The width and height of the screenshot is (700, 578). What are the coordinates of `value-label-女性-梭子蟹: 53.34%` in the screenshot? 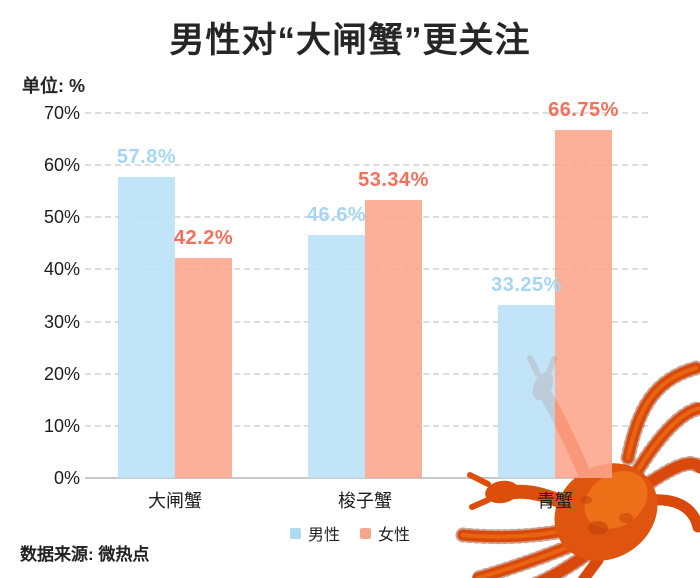 It's located at (393, 179).